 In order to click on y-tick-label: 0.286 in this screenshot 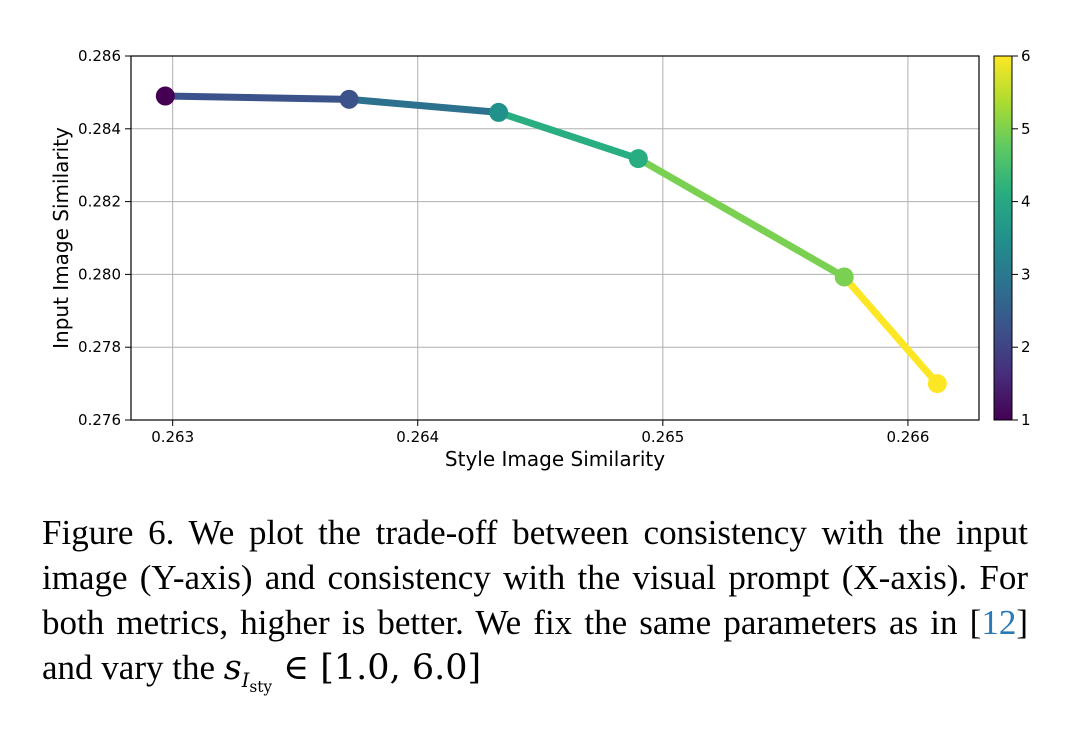, I will do `click(99, 56)`.